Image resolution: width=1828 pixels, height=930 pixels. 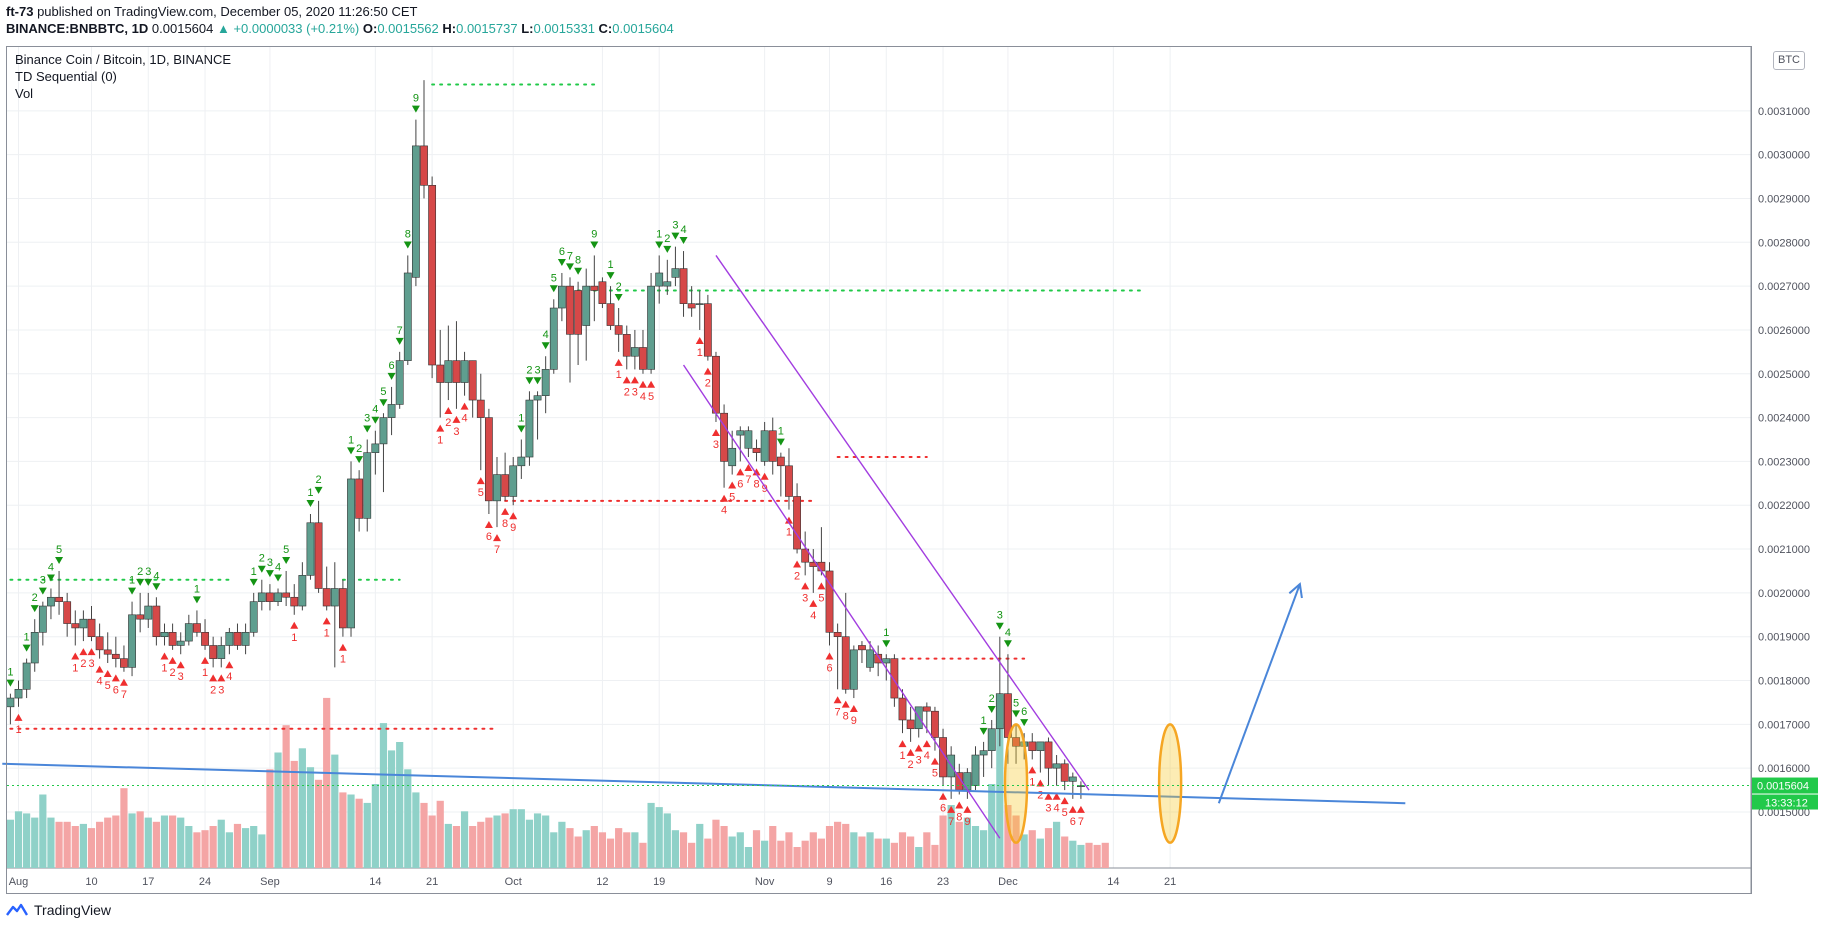 What do you see at coordinates (919, 761) in the screenshot?
I see `td-buy-count: 3` at bounding box center [919, 761].